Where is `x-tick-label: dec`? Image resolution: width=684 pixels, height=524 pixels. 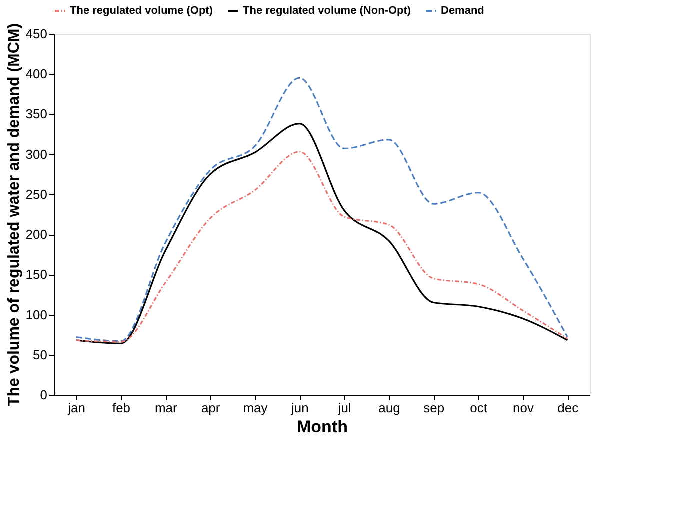 x-tick-label: dec is located at coordinates (569, 408).